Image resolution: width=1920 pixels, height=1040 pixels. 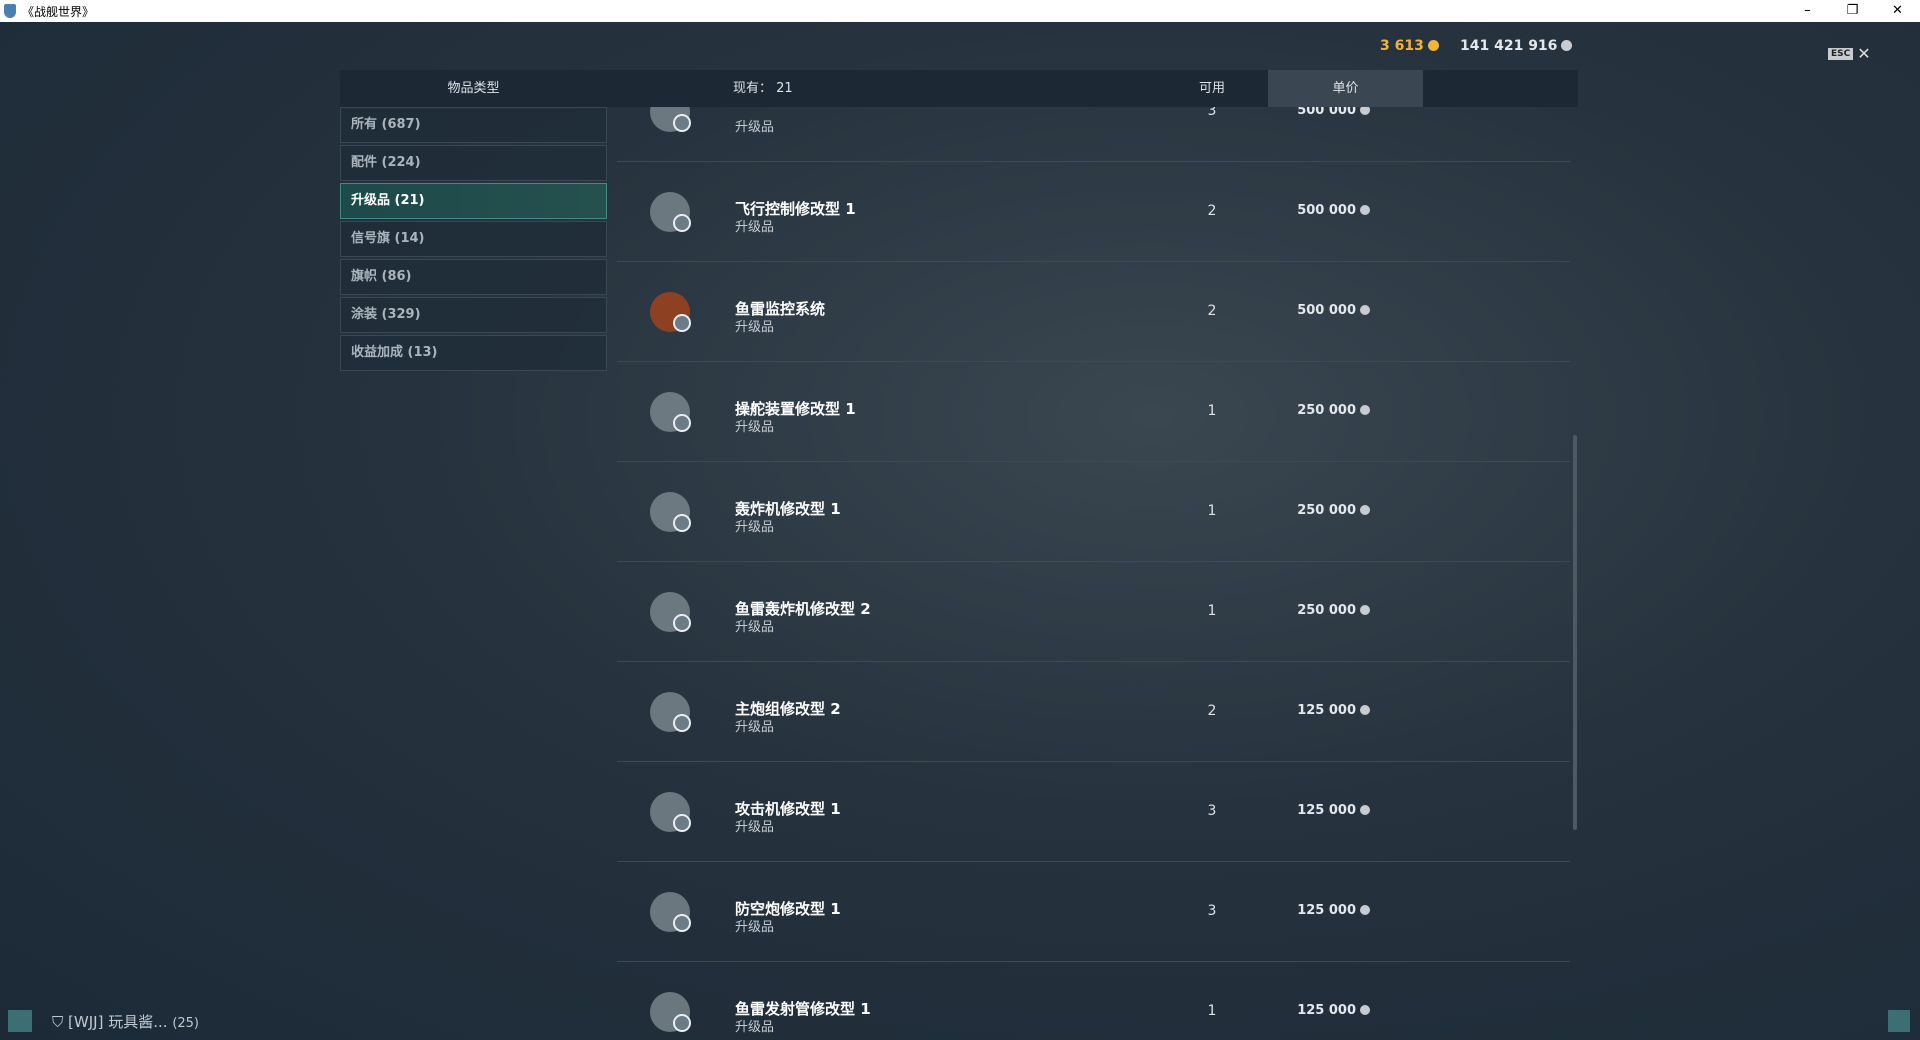 I want to click on item-name: 主炮组修改型 2, so click(x=788, y=709).